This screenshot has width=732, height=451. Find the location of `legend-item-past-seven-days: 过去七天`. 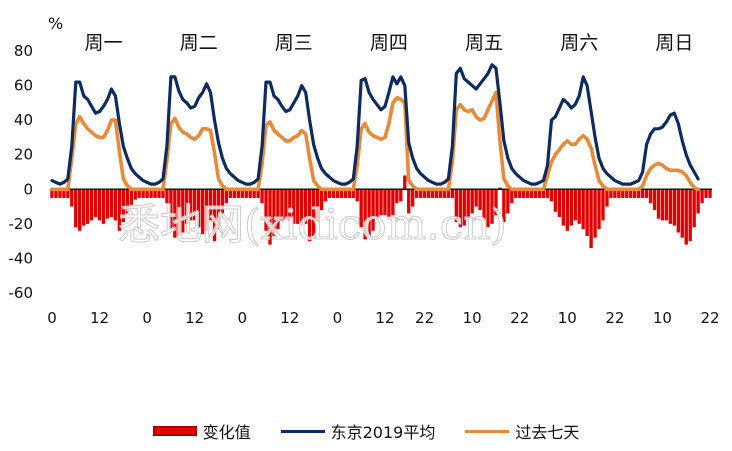

legend-item-past-seven-days: 过去七天 is located at coordinates (522, 431).